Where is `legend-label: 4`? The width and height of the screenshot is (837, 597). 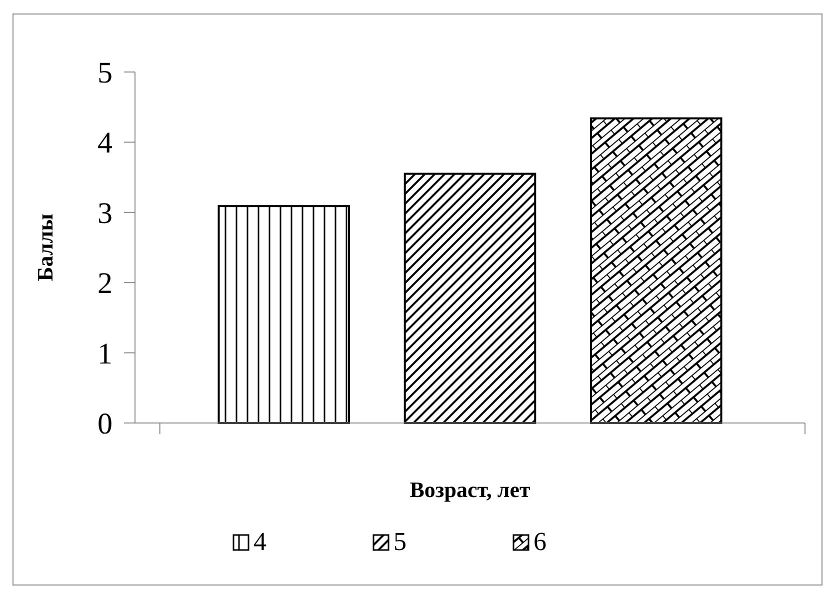 legend-label: 4 is located at coordinates (260, 541).